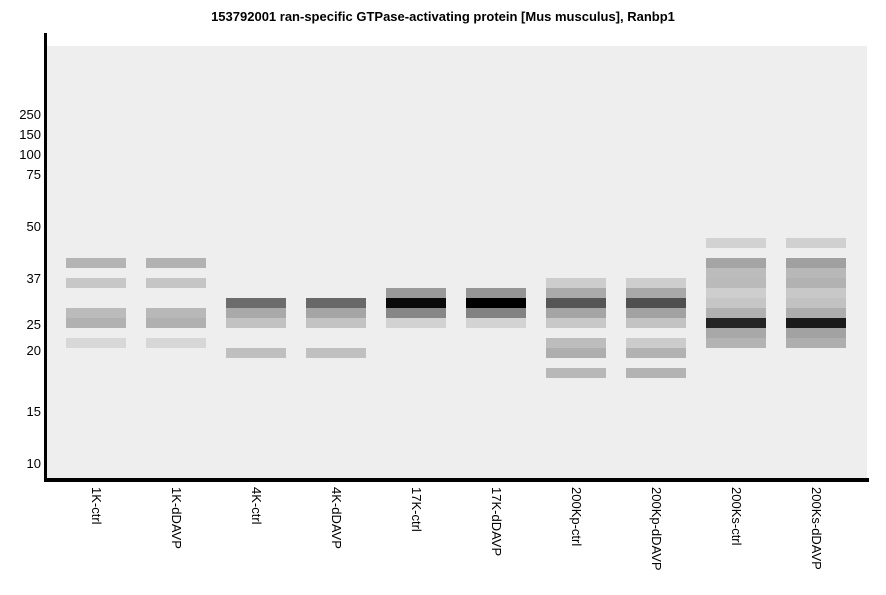 Image resolution: width=886 pixels, height=595 pixels. What do you see at coordinates (656, 323) in the screenshot?
I see `band-200Kp-dDAVP-25kda` at bounding box center [656, 323].